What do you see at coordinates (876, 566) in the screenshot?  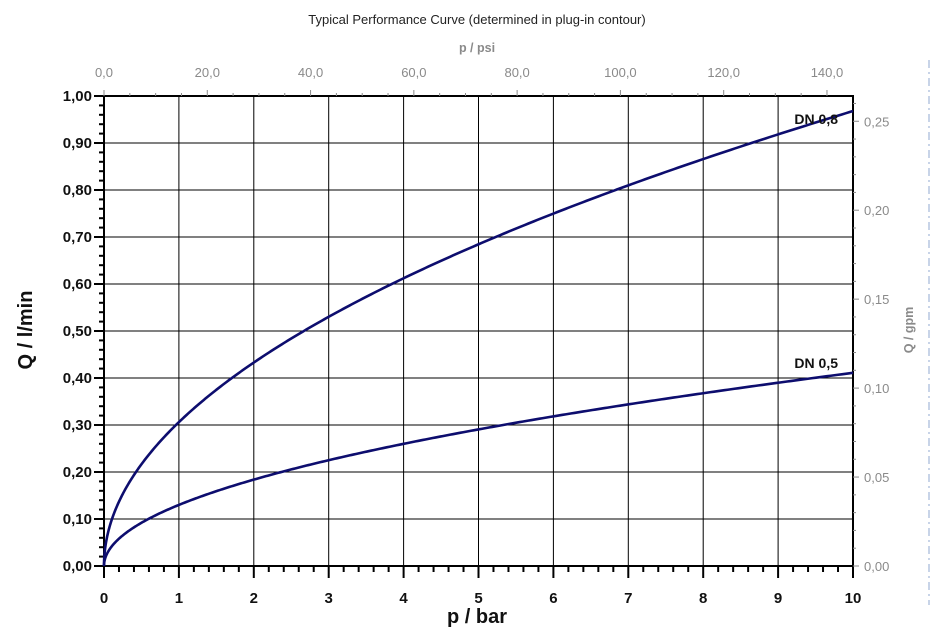 I see `y-secondary-tick-label: 0,00` at bounding box center [876, 566].